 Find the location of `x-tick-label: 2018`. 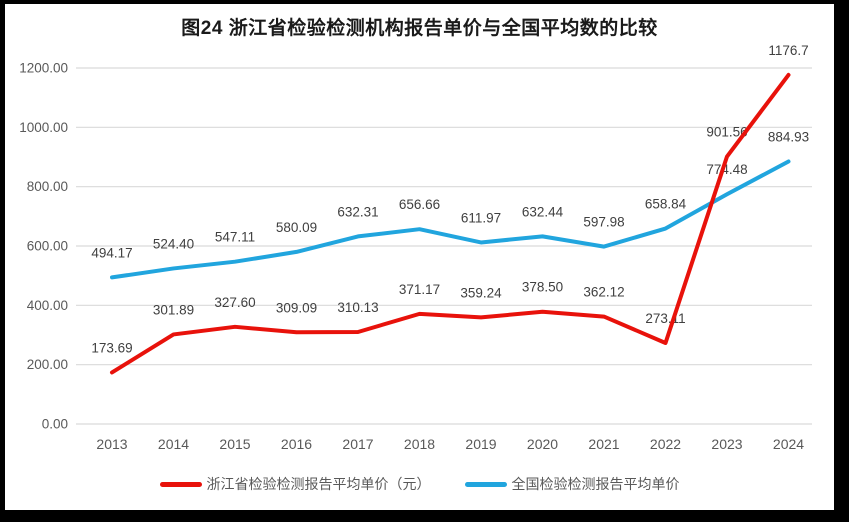

x-tick-label: 2018 is located at coordinates (419, 444).